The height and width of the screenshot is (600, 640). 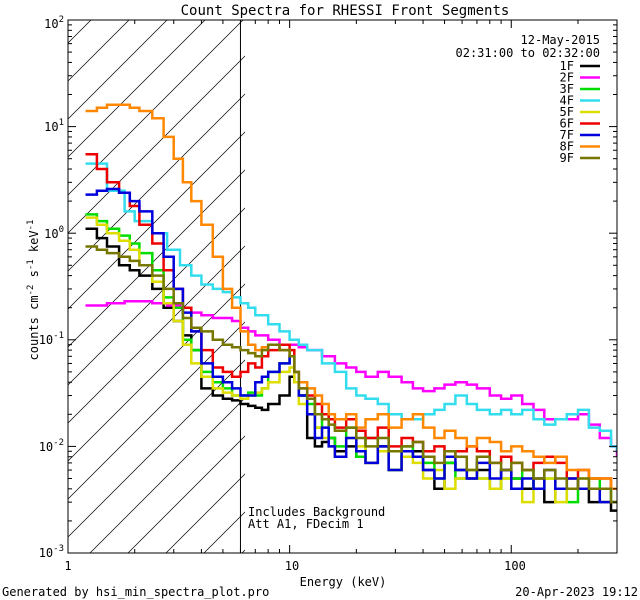 I want to click on x-tick-label: 100, so click(x=515, y=566).